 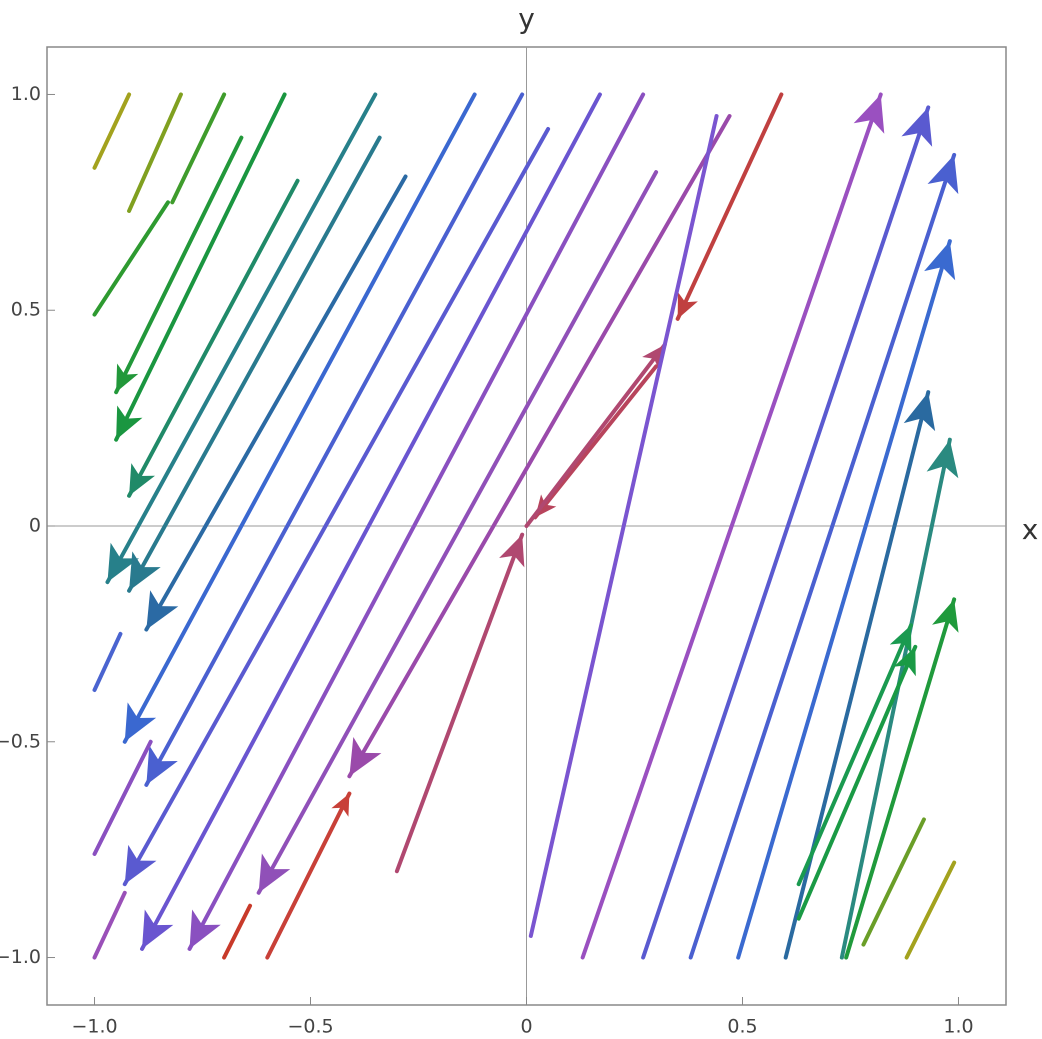 What do you see at coordinates (1030, 529) in the screenshot?
I see `x-axis-label: x` at bounding box center [1030, 529].